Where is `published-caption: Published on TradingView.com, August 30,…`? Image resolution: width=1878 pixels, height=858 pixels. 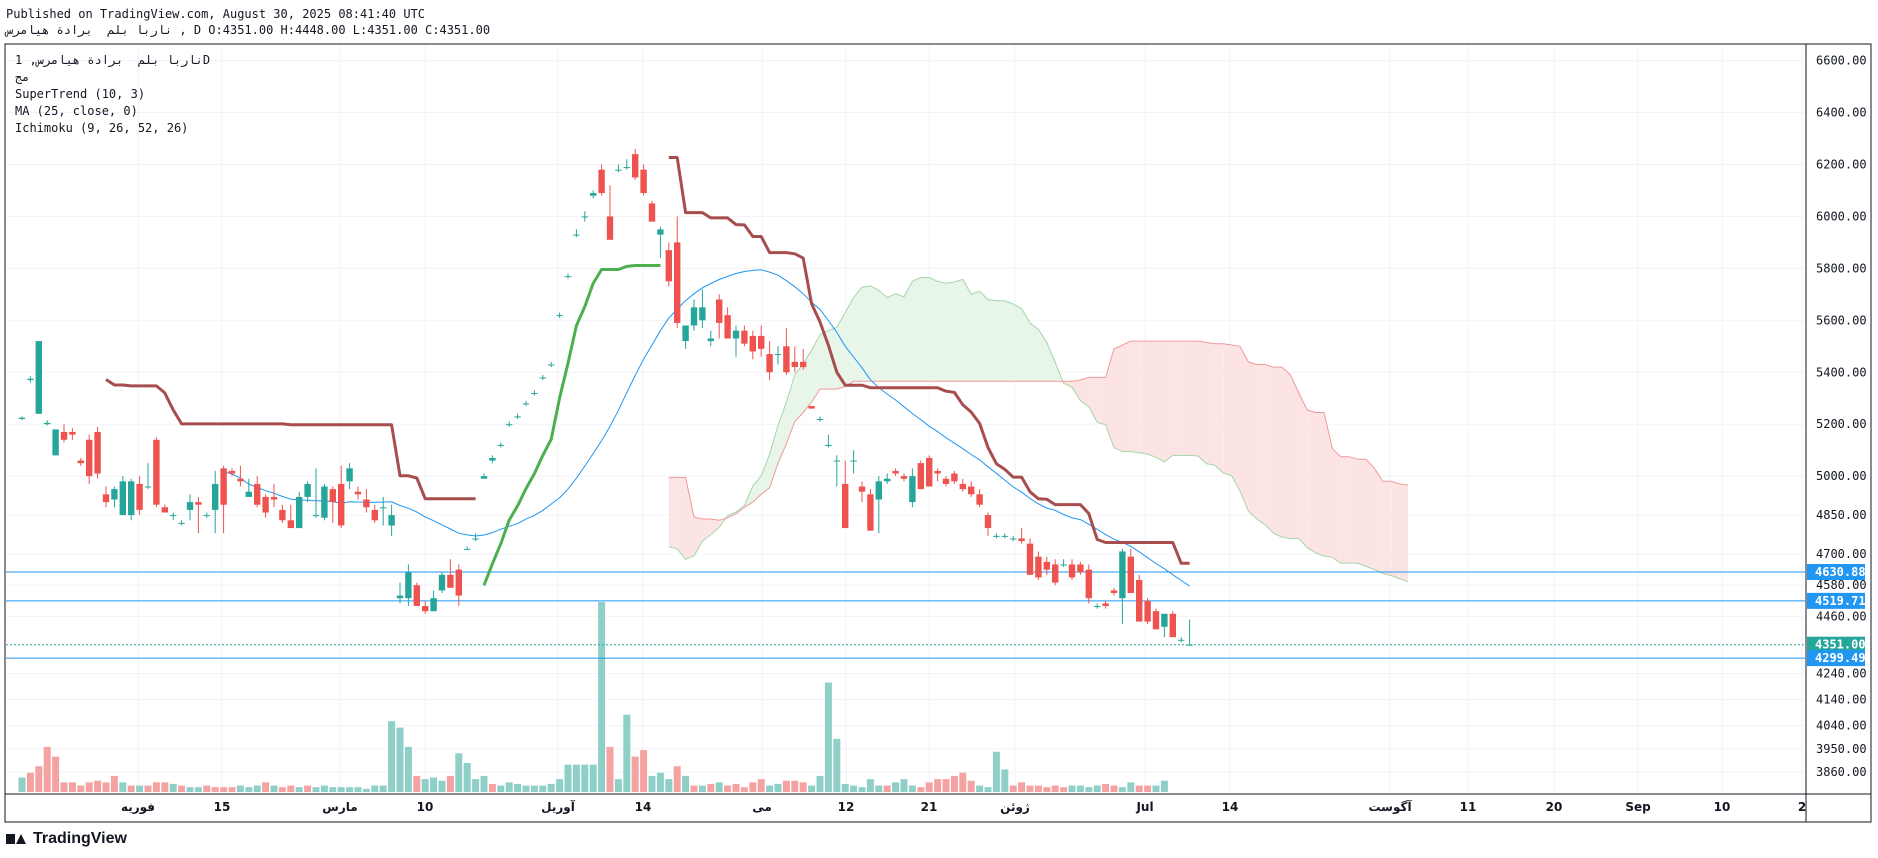 published-caption: Published on TradingView.com, August 30,… is located at coordinates (216, 14).